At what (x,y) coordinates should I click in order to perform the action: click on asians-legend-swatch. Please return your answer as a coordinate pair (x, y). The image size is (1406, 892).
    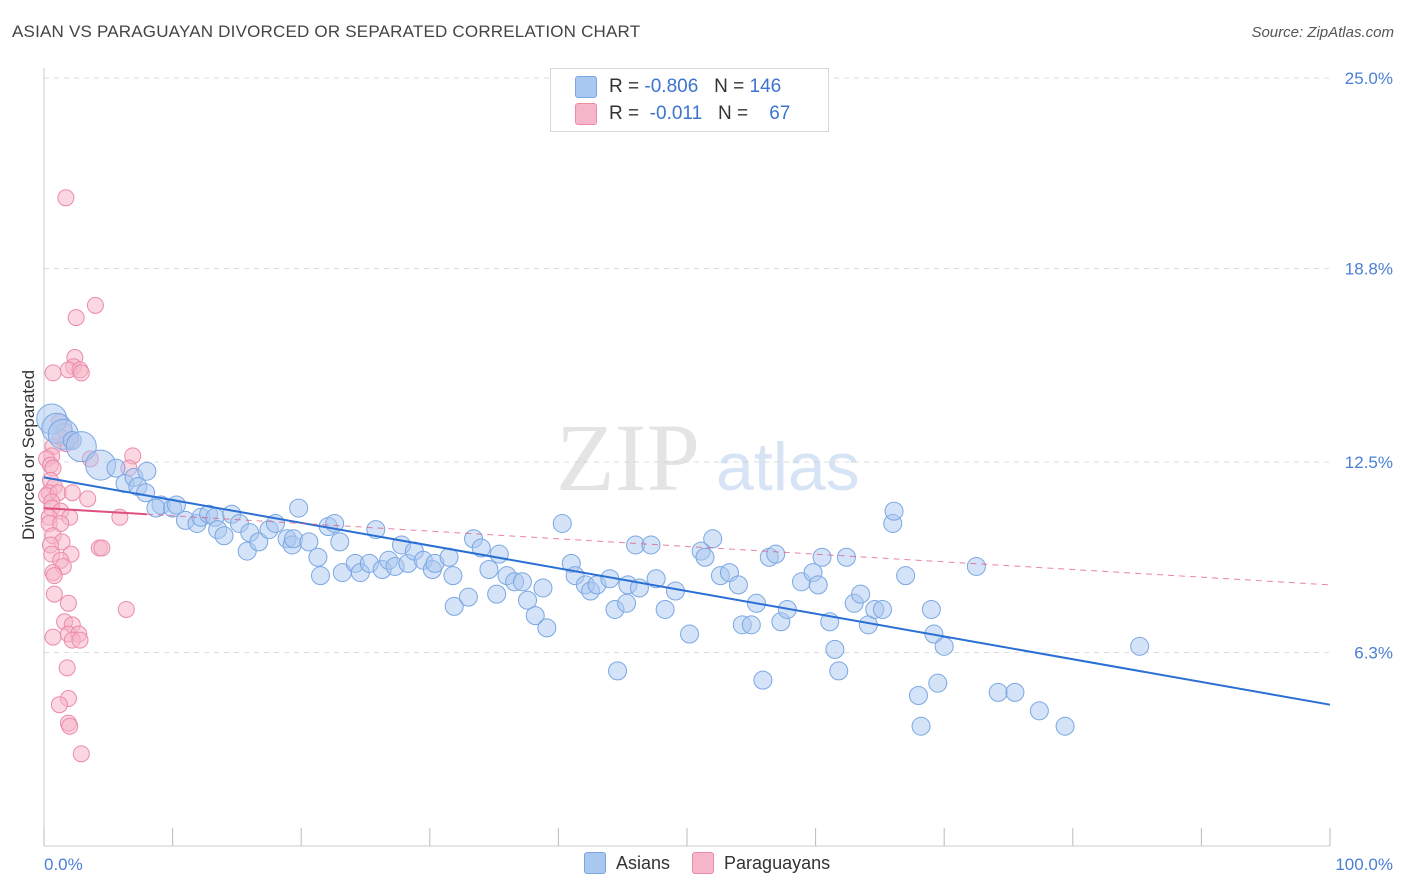
    Looking at the image, I should click on (595, 863).